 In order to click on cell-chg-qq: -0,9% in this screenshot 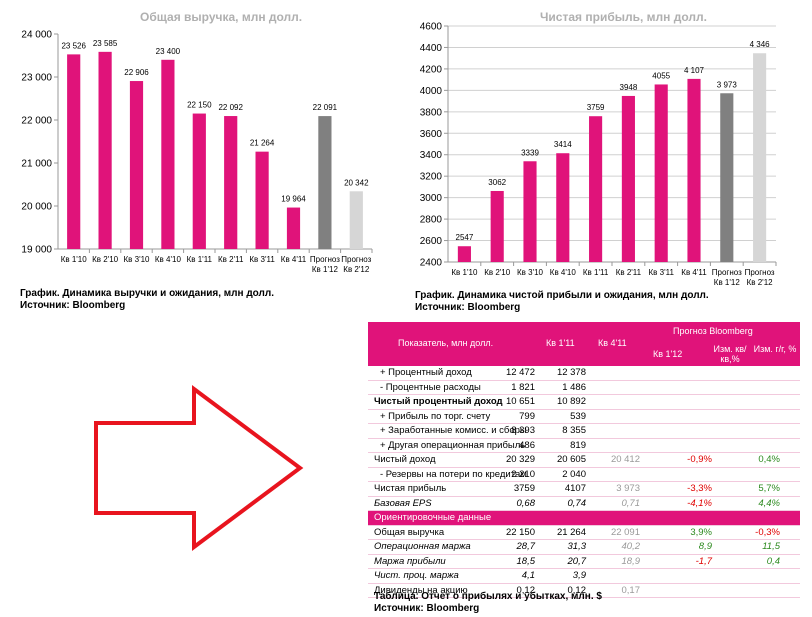, I will do `click(699, 459)`.